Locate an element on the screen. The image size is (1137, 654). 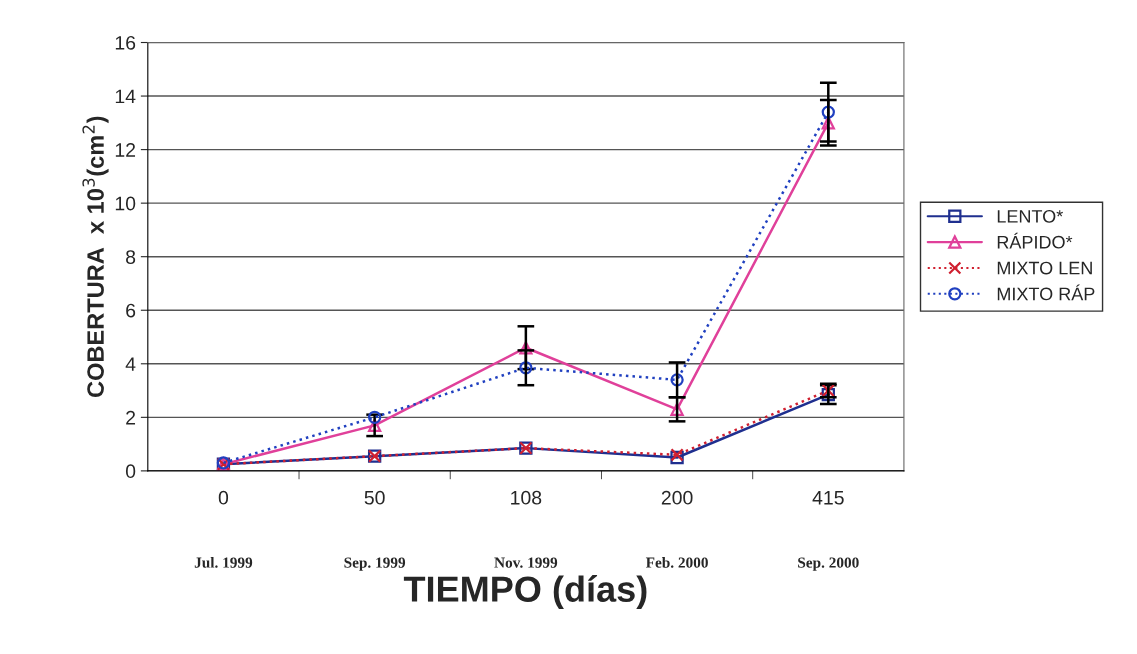
y-tick-label: 12 is located at coordinates (125, 150).